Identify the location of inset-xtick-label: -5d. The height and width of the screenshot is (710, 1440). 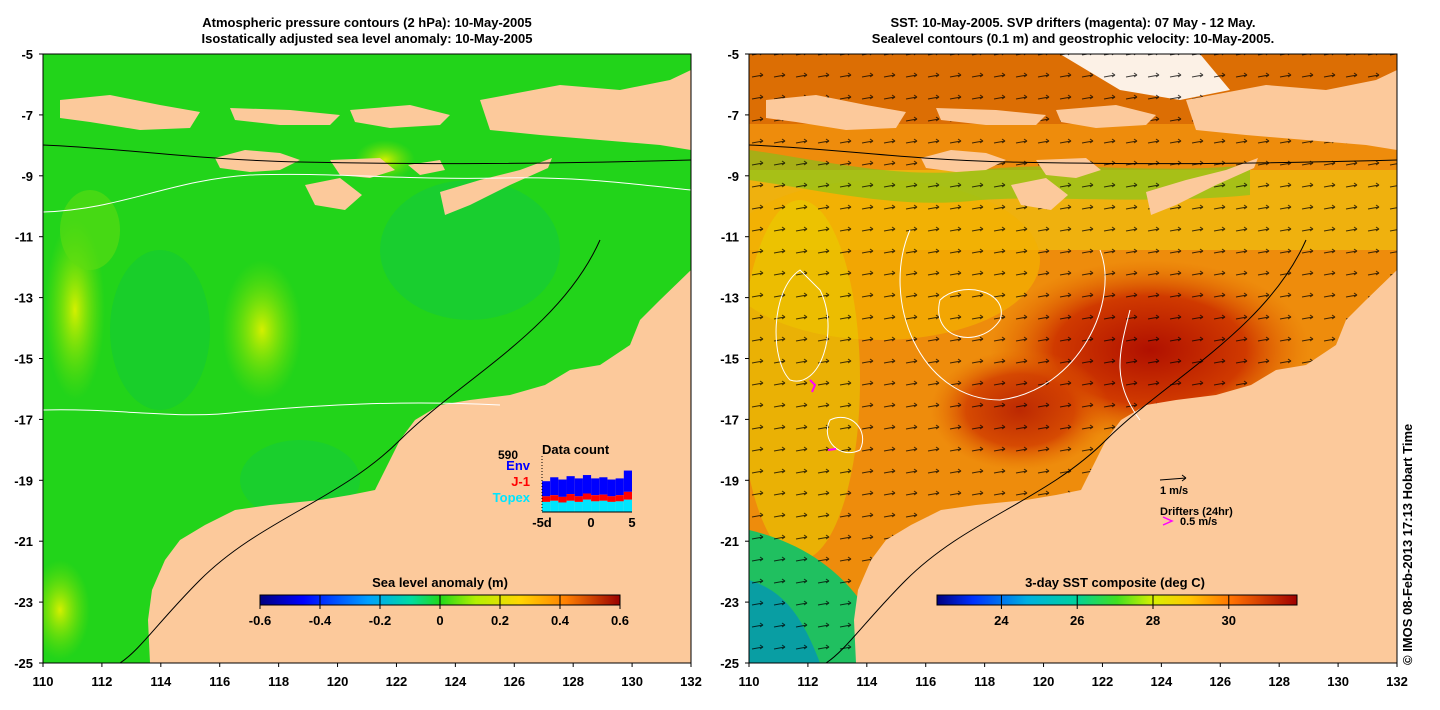
(542, 522).